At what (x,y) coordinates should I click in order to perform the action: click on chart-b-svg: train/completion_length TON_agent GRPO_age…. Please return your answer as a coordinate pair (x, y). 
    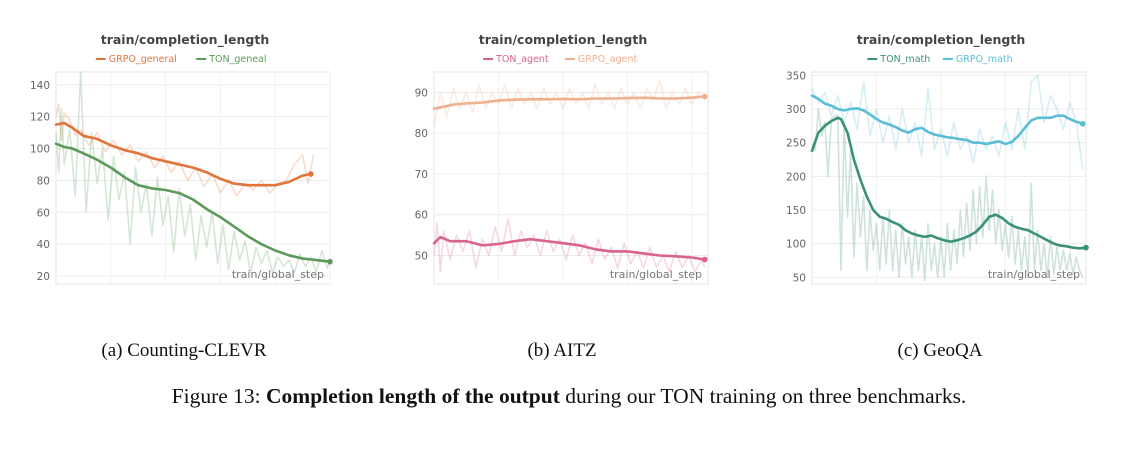
    Looking at the image, I should click on (562, 158).